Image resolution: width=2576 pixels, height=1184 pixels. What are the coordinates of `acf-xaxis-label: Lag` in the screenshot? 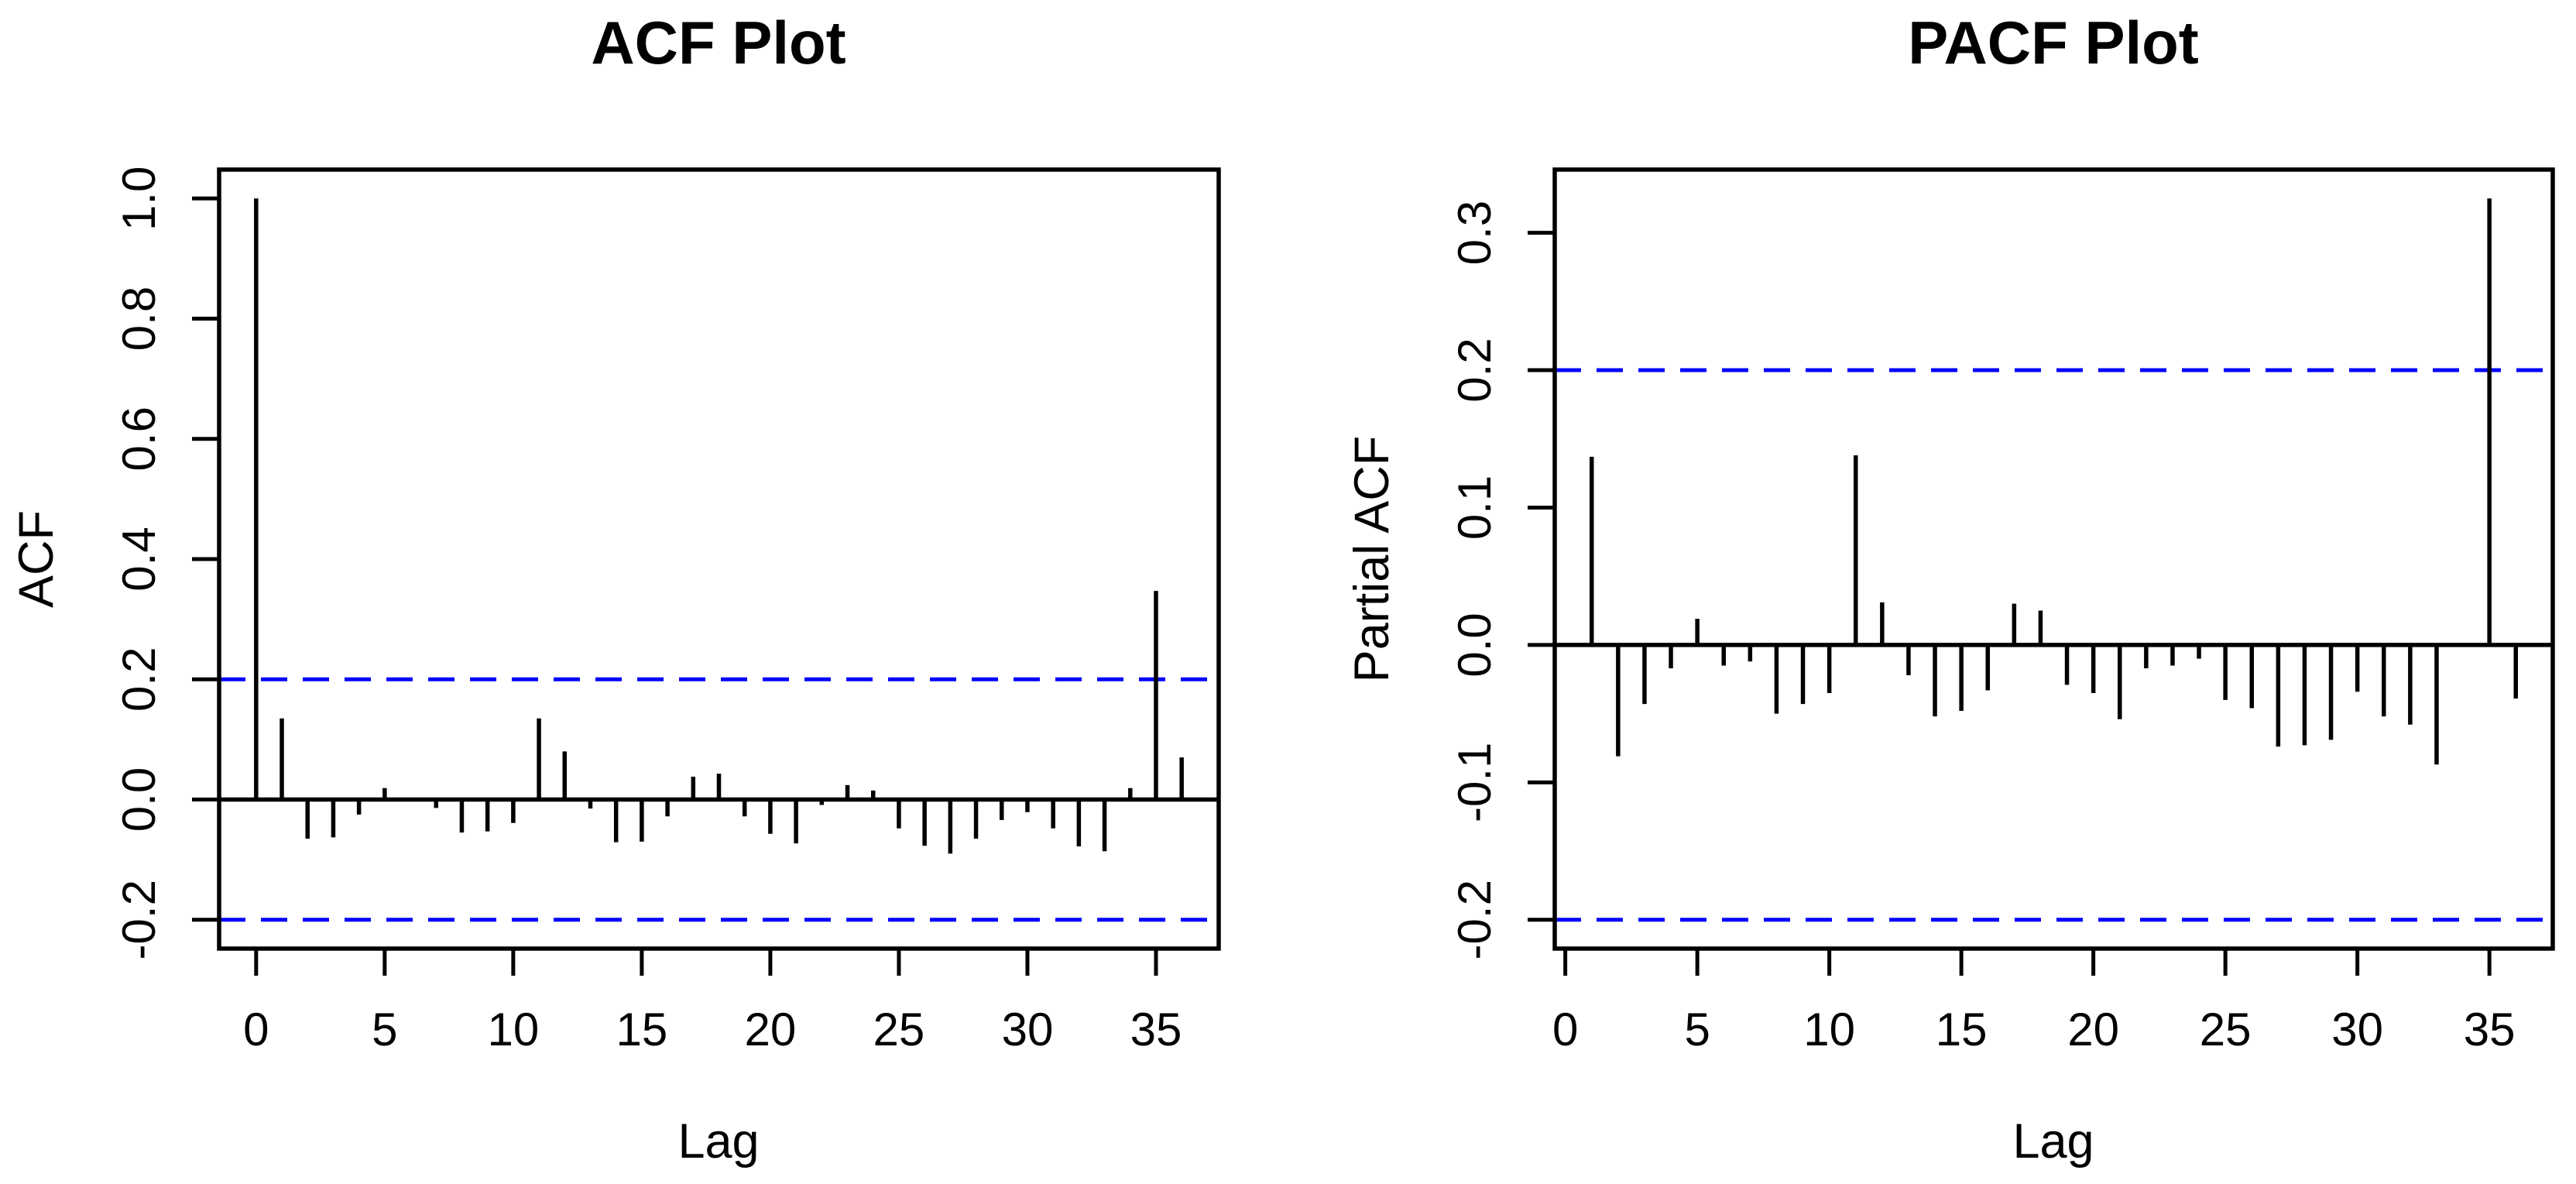 It's located at (718, 1141).